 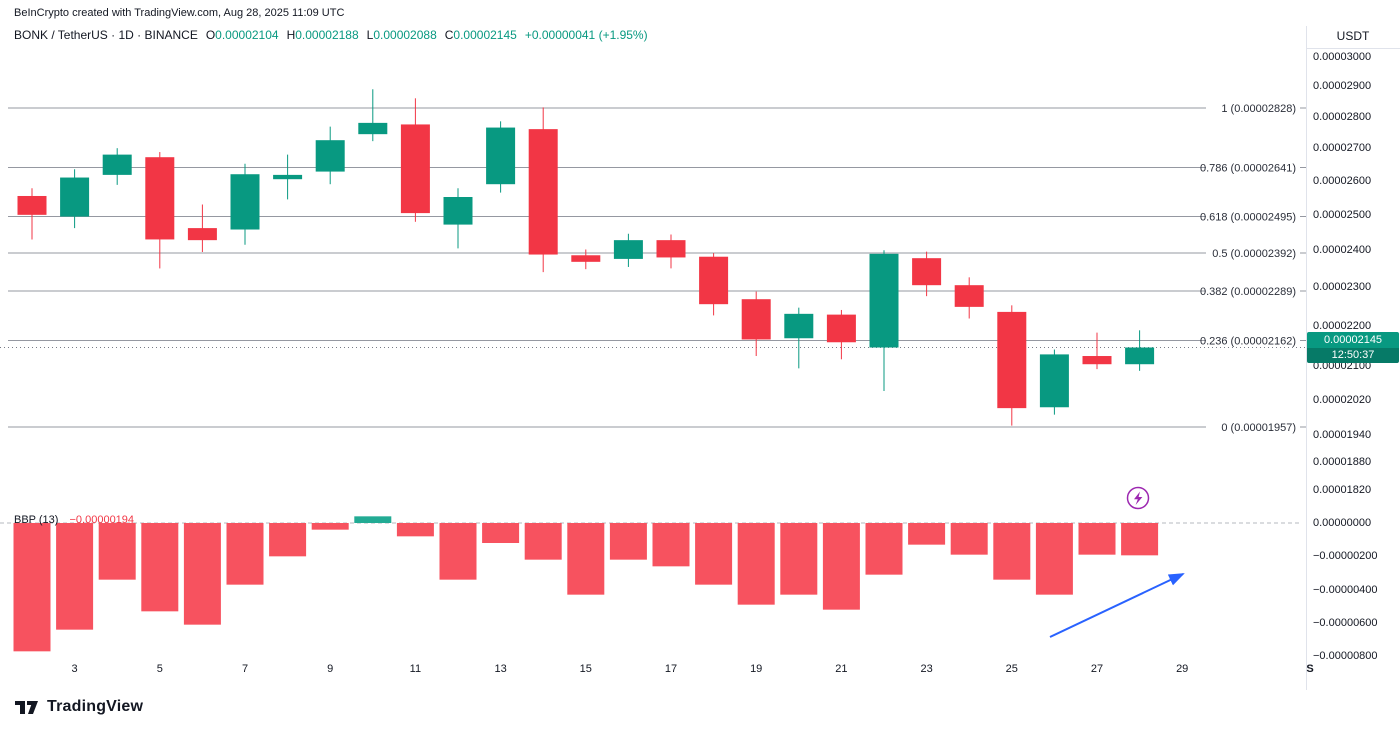 I want to click on ohlc-value: 0.00002088, so click(x=405, y=35).